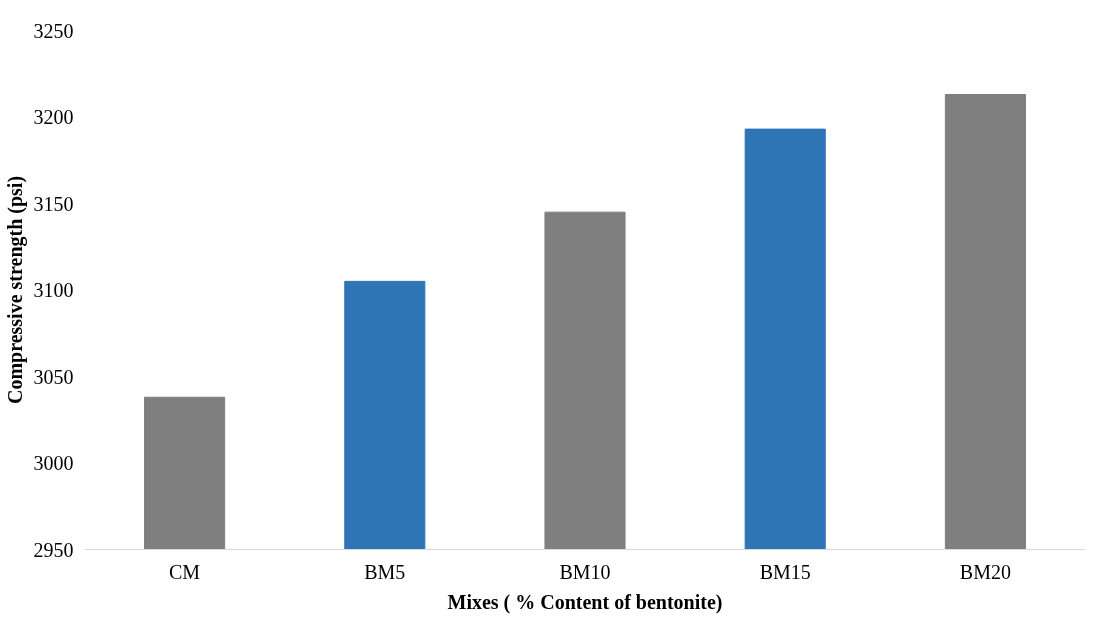 The width and height of the screenshot is (1104, 628). I want to click on y-tick-label: 3050, so click(53, 376).